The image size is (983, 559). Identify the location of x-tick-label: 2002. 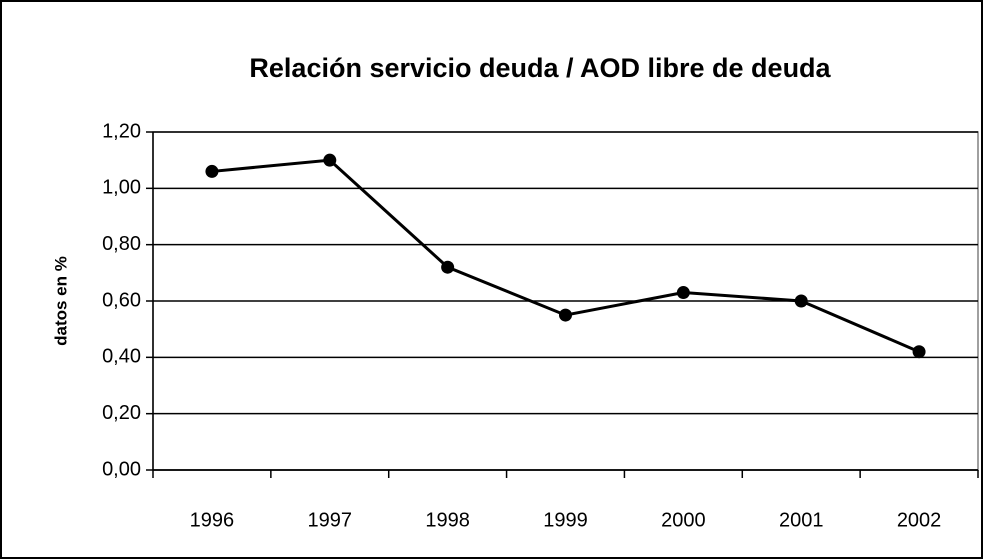
(919, 520).